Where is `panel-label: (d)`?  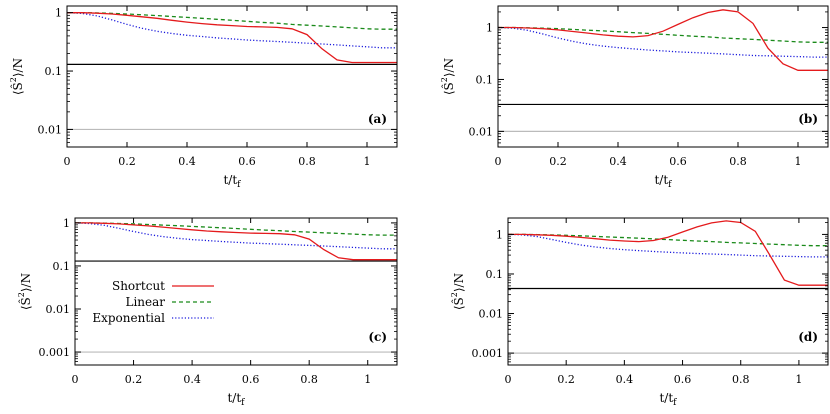
panel-label: (d) is located at coordinates (808, 337).